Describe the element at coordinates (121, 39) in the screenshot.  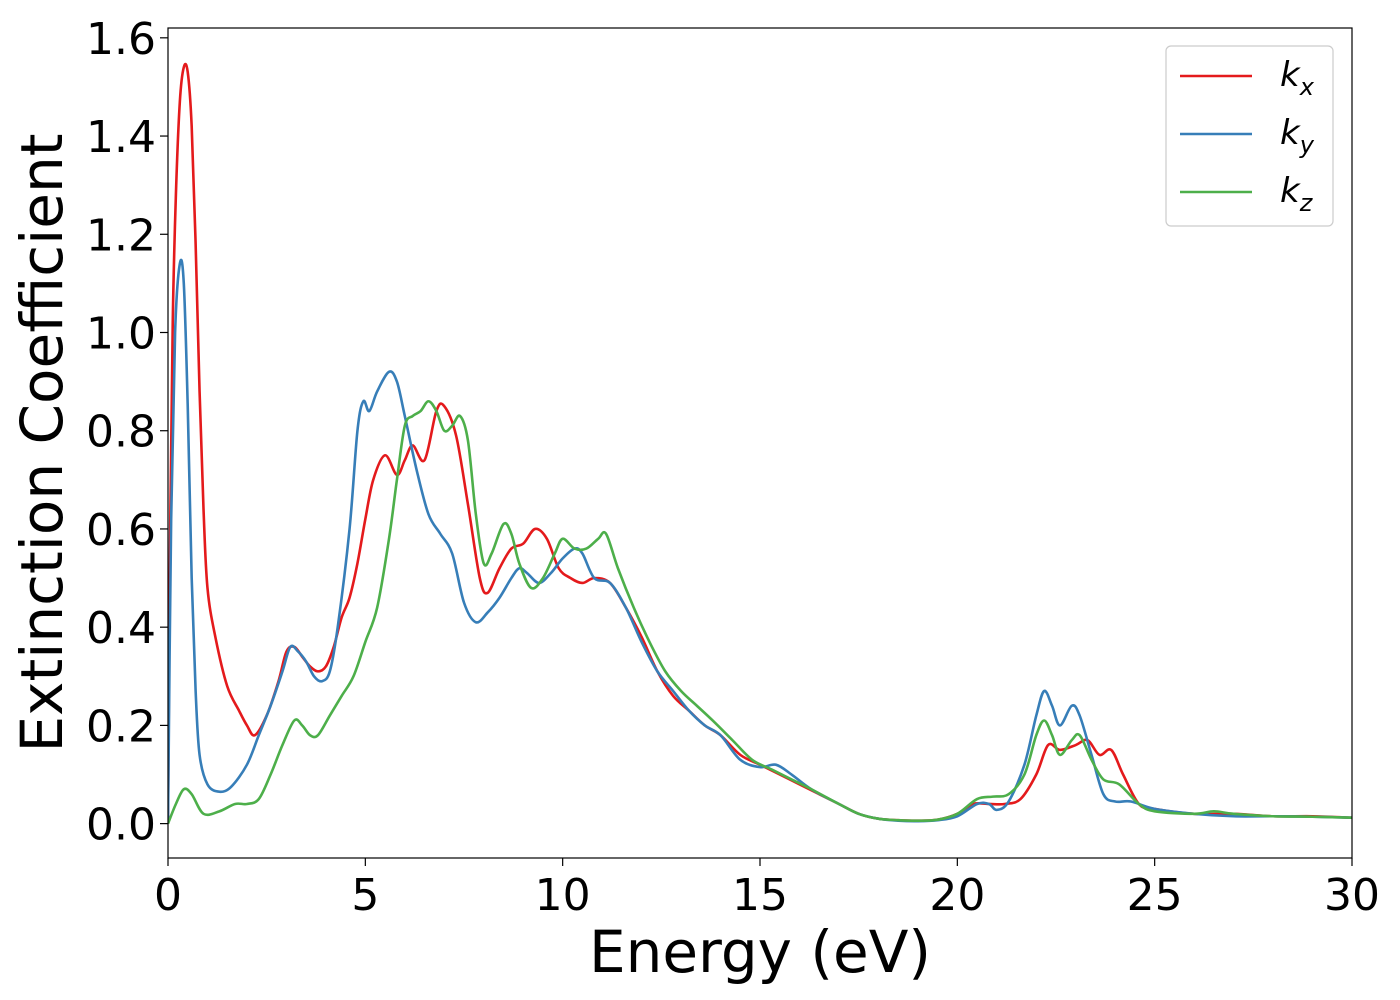
I see `y-tick-label: 1.6` at that location.